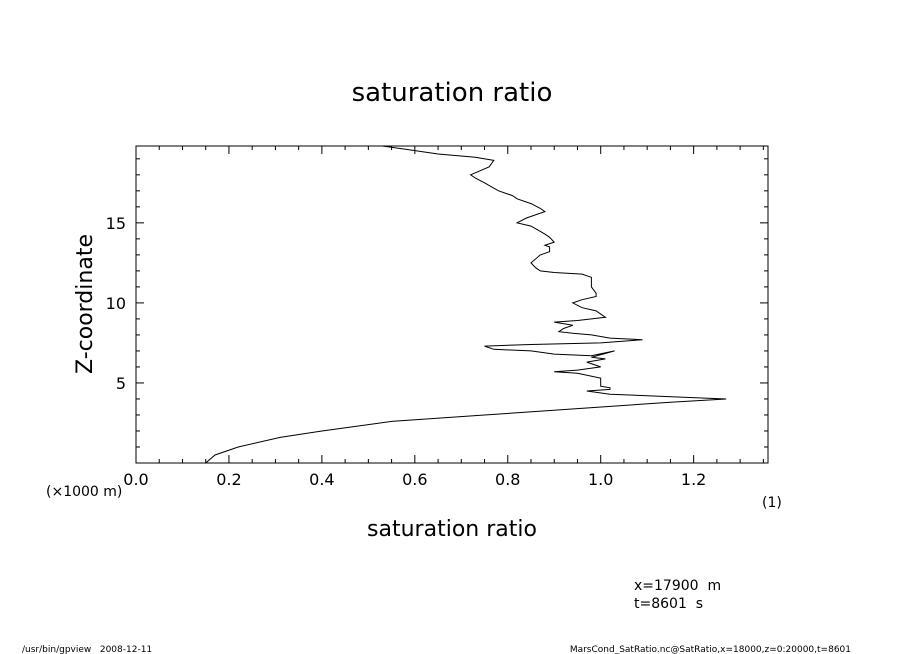 Image resolution: width=904 pixels, height=654 pixels. Describe the element at coordinates (87, 649) in the screenshot. I see `footer-left: /usr/bin/gpview 2008-12-11` at that location.